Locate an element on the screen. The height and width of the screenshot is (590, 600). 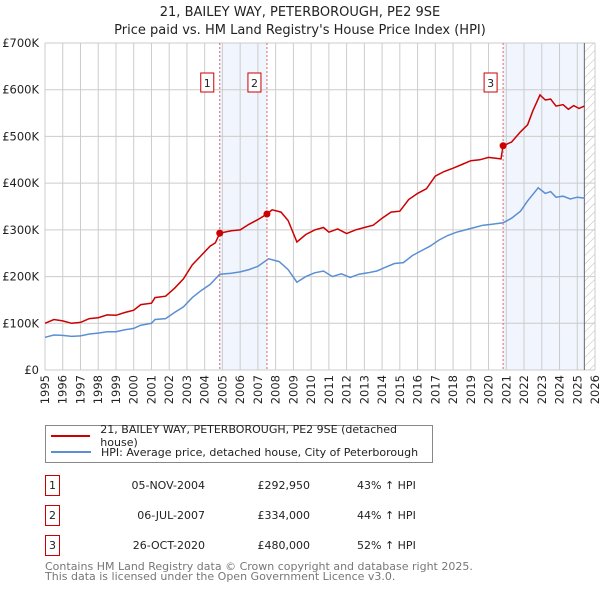
transaction-row: 3 26-OCT-2020 £480,000 52% ↑ HPI is located at coordinates (245, 546).